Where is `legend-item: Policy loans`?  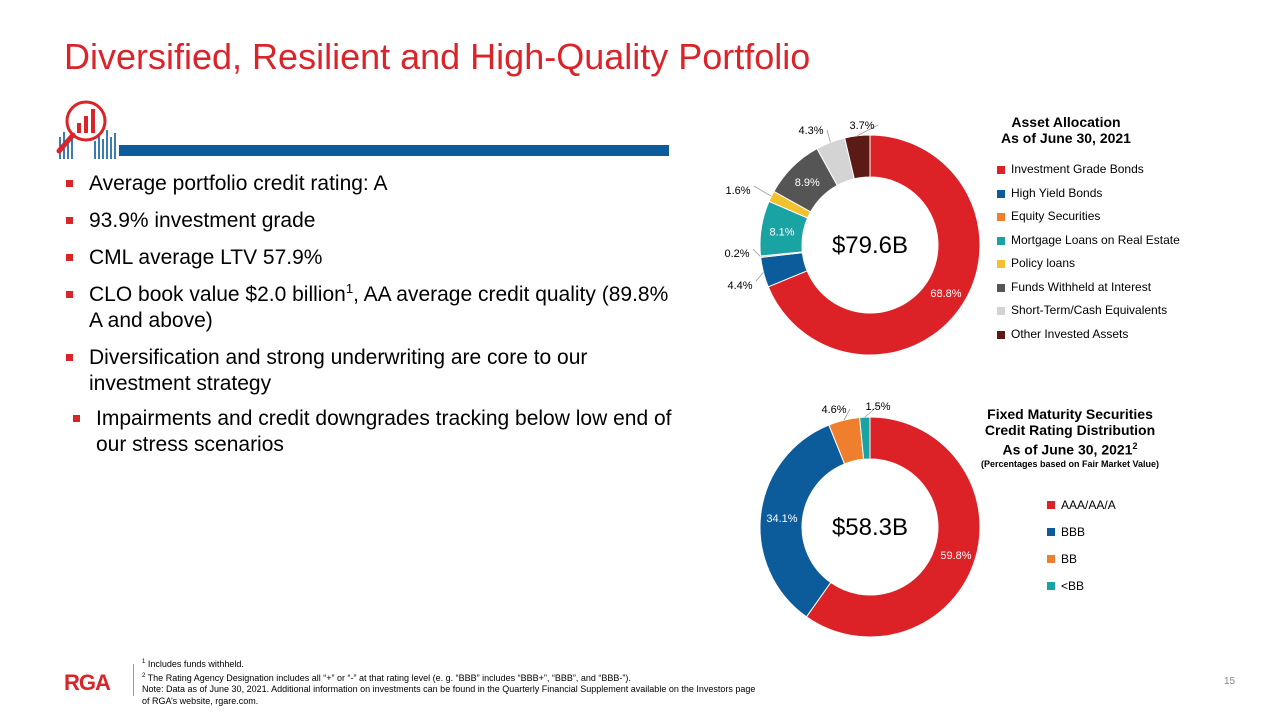
legend-item: Policy loans is located at coordinates (1088, 264).